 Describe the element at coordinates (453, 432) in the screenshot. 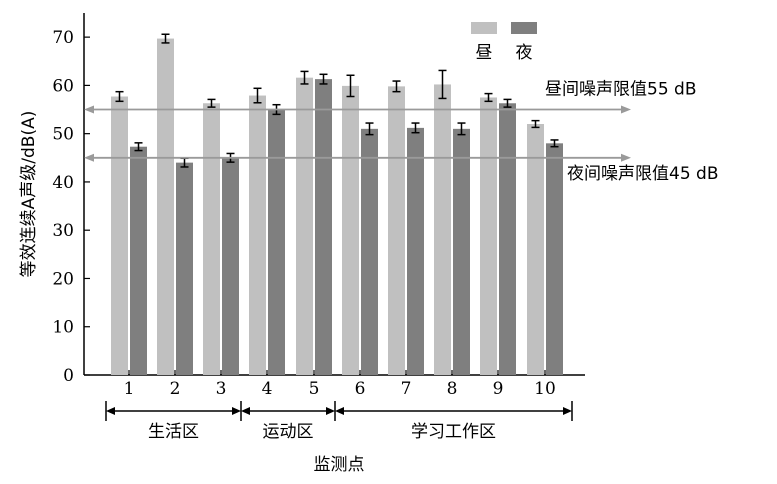

I see `zone-label: 学习工作区` at that location.